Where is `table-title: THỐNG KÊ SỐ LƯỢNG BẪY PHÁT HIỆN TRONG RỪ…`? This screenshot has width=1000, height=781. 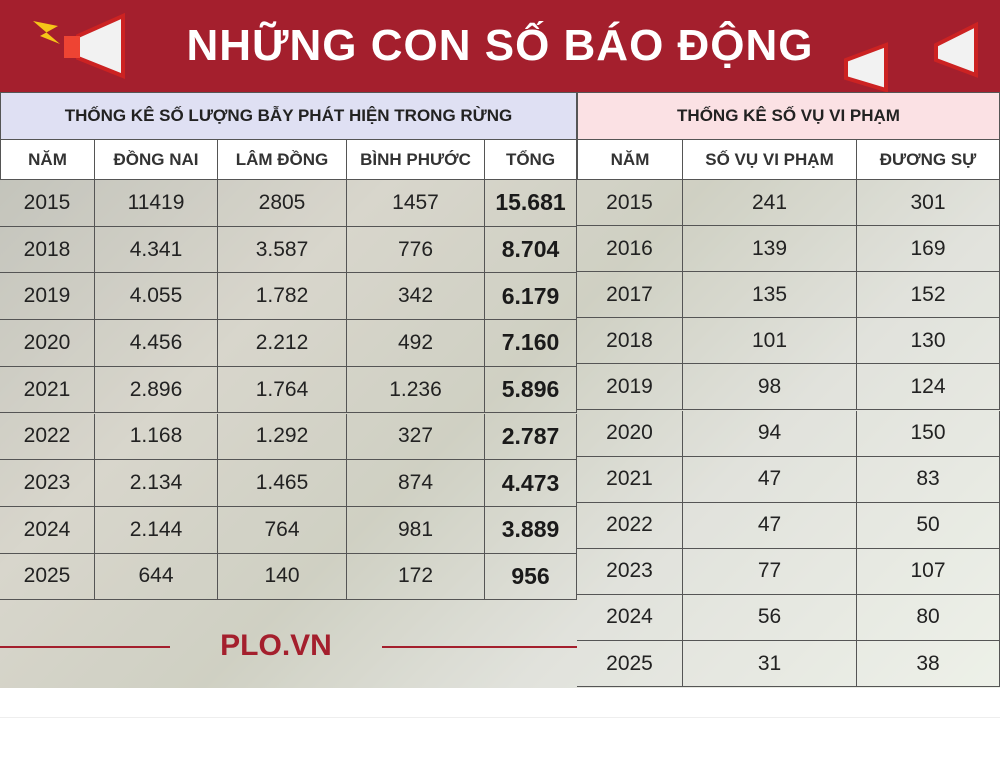 table-title: THỐNG KÊ SỐ LƯỢNG BẪY PHÁT HIỆN TRONG RỪ… is located at coordinates (288, 116).